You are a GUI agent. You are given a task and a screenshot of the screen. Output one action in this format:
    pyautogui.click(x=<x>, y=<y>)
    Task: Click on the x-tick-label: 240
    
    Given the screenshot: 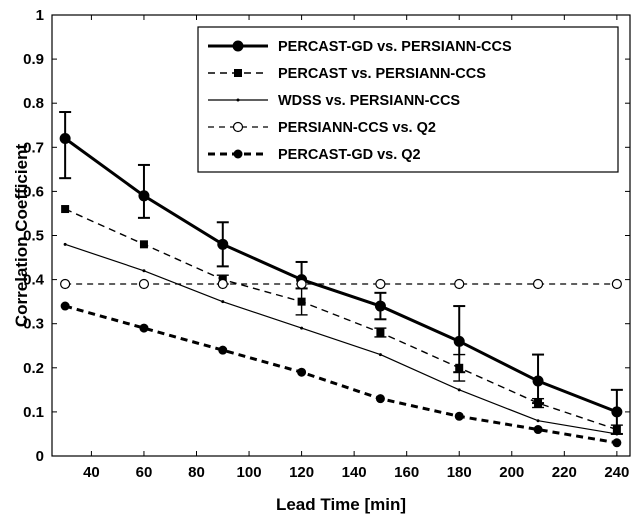 What is the action you would take?
    pyautogui.click(x=616, y=472)
    